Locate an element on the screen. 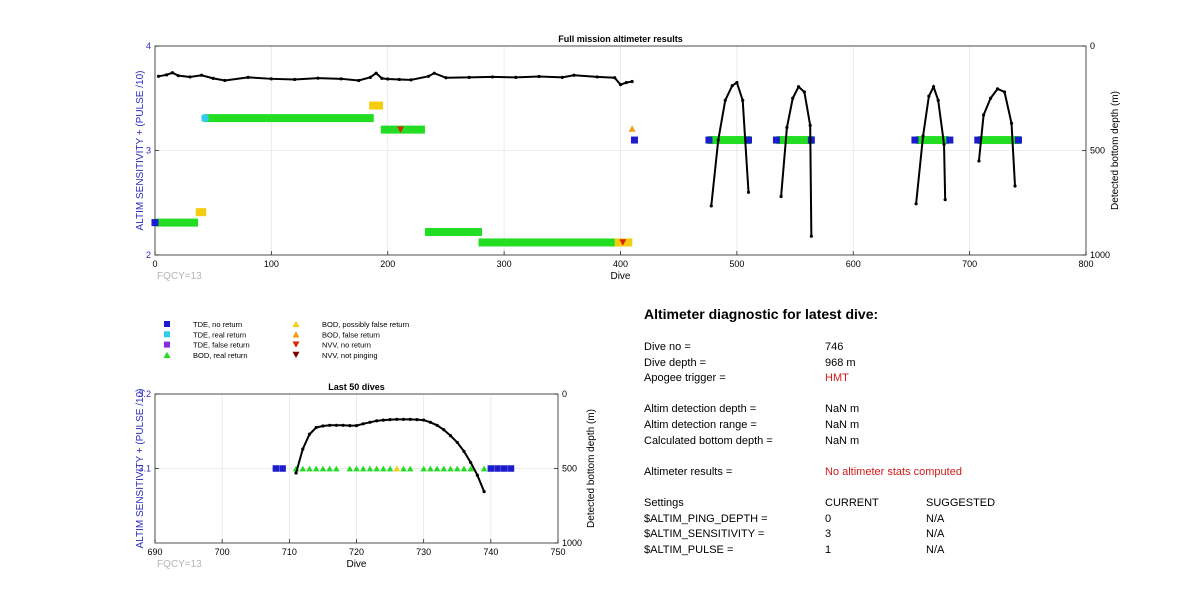 This screenshot has width=1200, height=611. x-tick-label: 740 is located at coordinates (490, 552).